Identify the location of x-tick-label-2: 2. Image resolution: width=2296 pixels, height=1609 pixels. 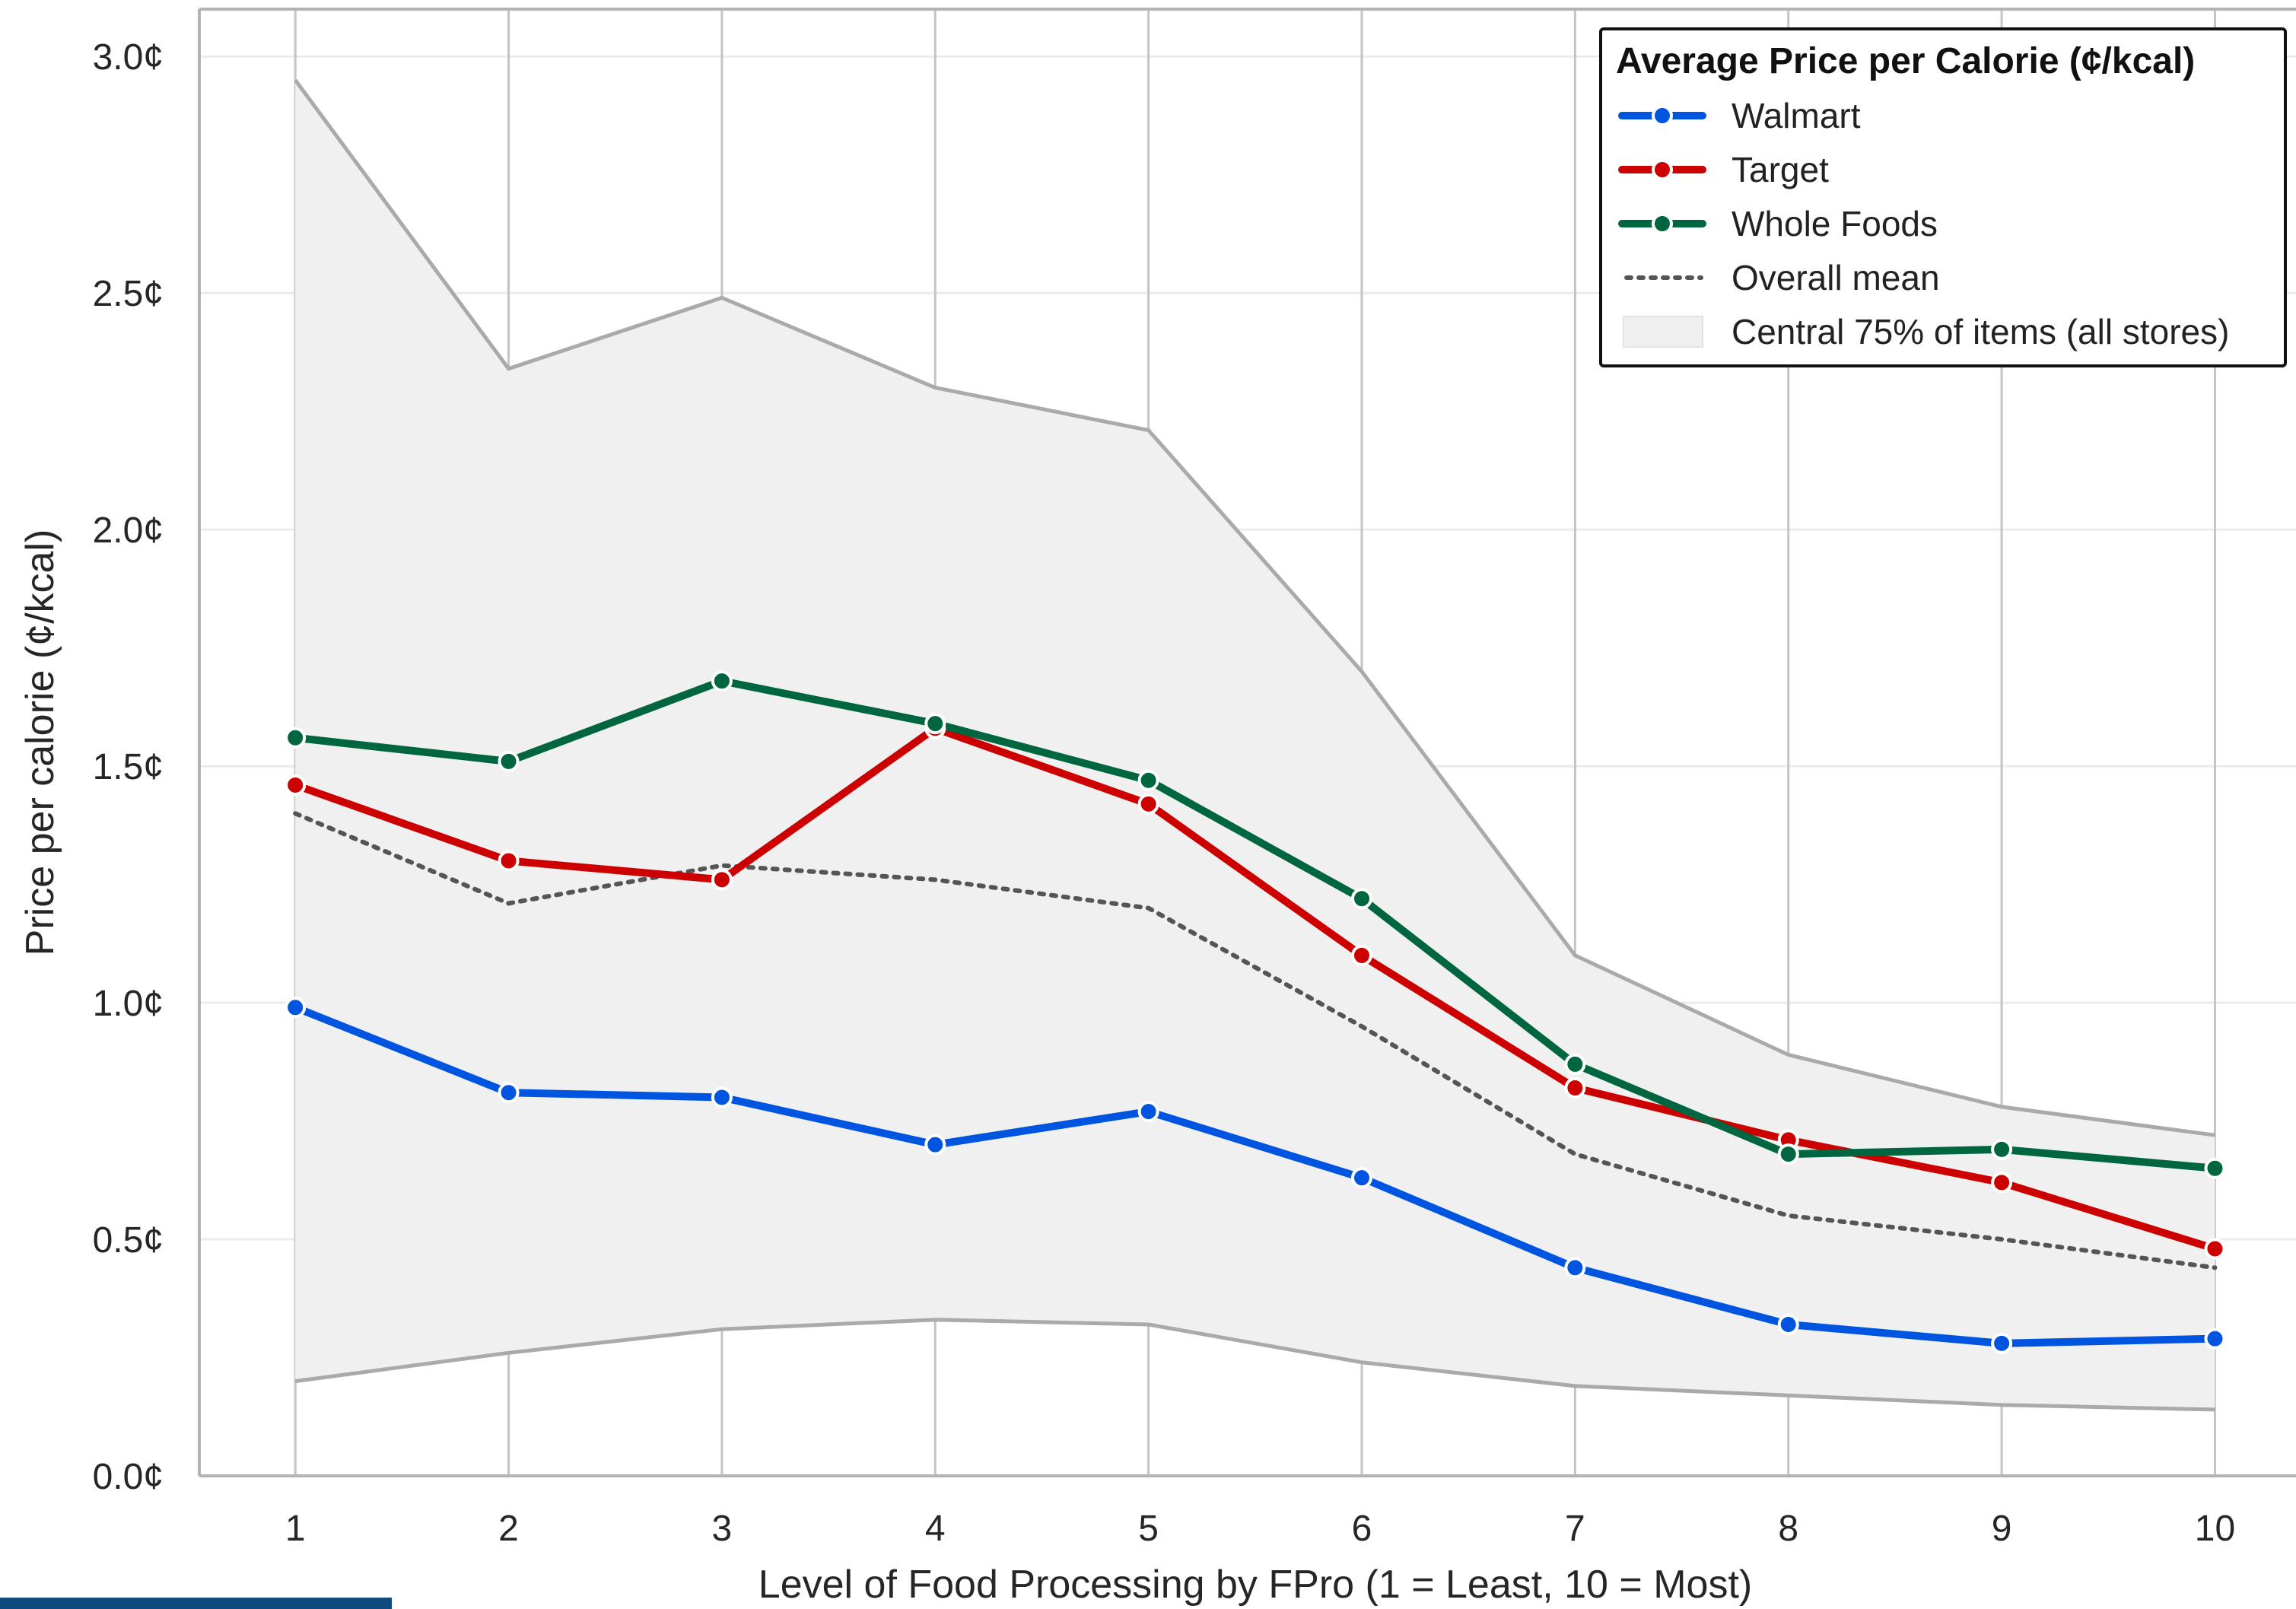
(509, 1529).